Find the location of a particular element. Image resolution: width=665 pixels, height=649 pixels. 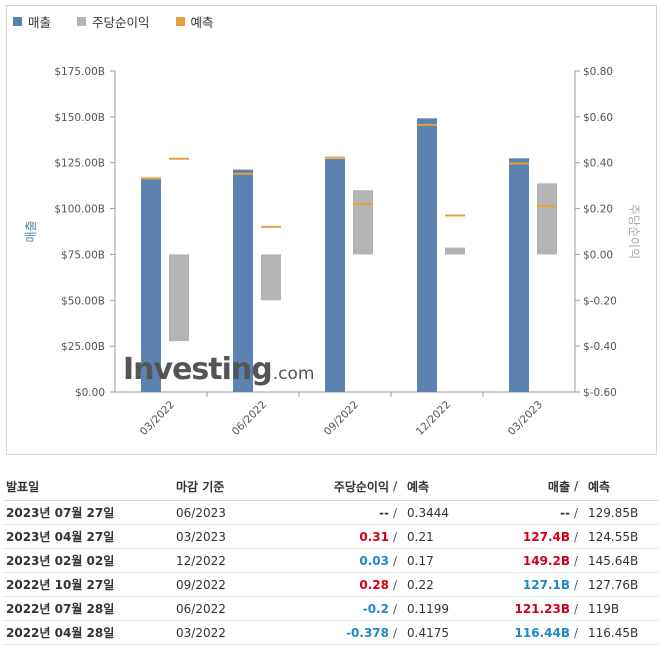

row-eps-forecast: 0.3444 is located at coordinates (455, 512).